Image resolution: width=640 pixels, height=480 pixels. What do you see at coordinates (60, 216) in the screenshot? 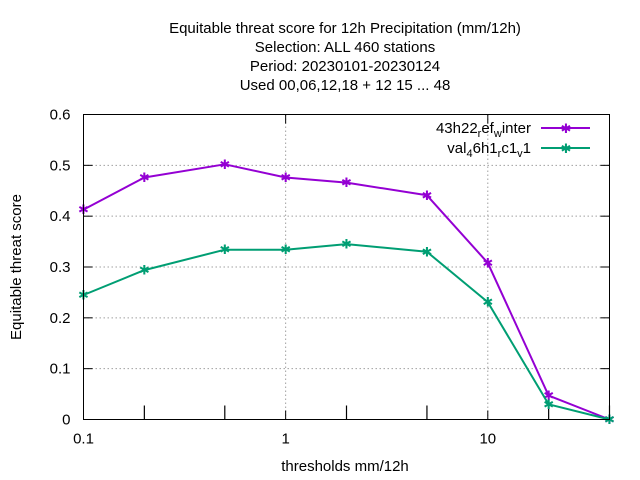
I see `y-tick-label: 0.4` at bounding box center [60, 216].